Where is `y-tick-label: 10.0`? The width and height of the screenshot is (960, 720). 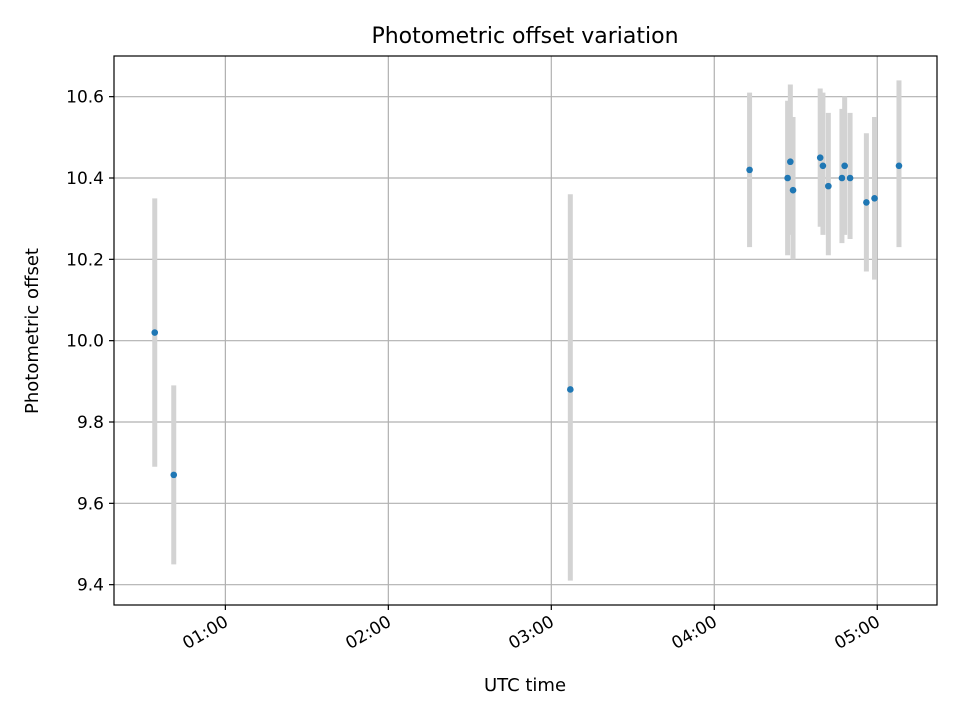 y-tick-label: 10.0 is located at coordinates (85, 342).